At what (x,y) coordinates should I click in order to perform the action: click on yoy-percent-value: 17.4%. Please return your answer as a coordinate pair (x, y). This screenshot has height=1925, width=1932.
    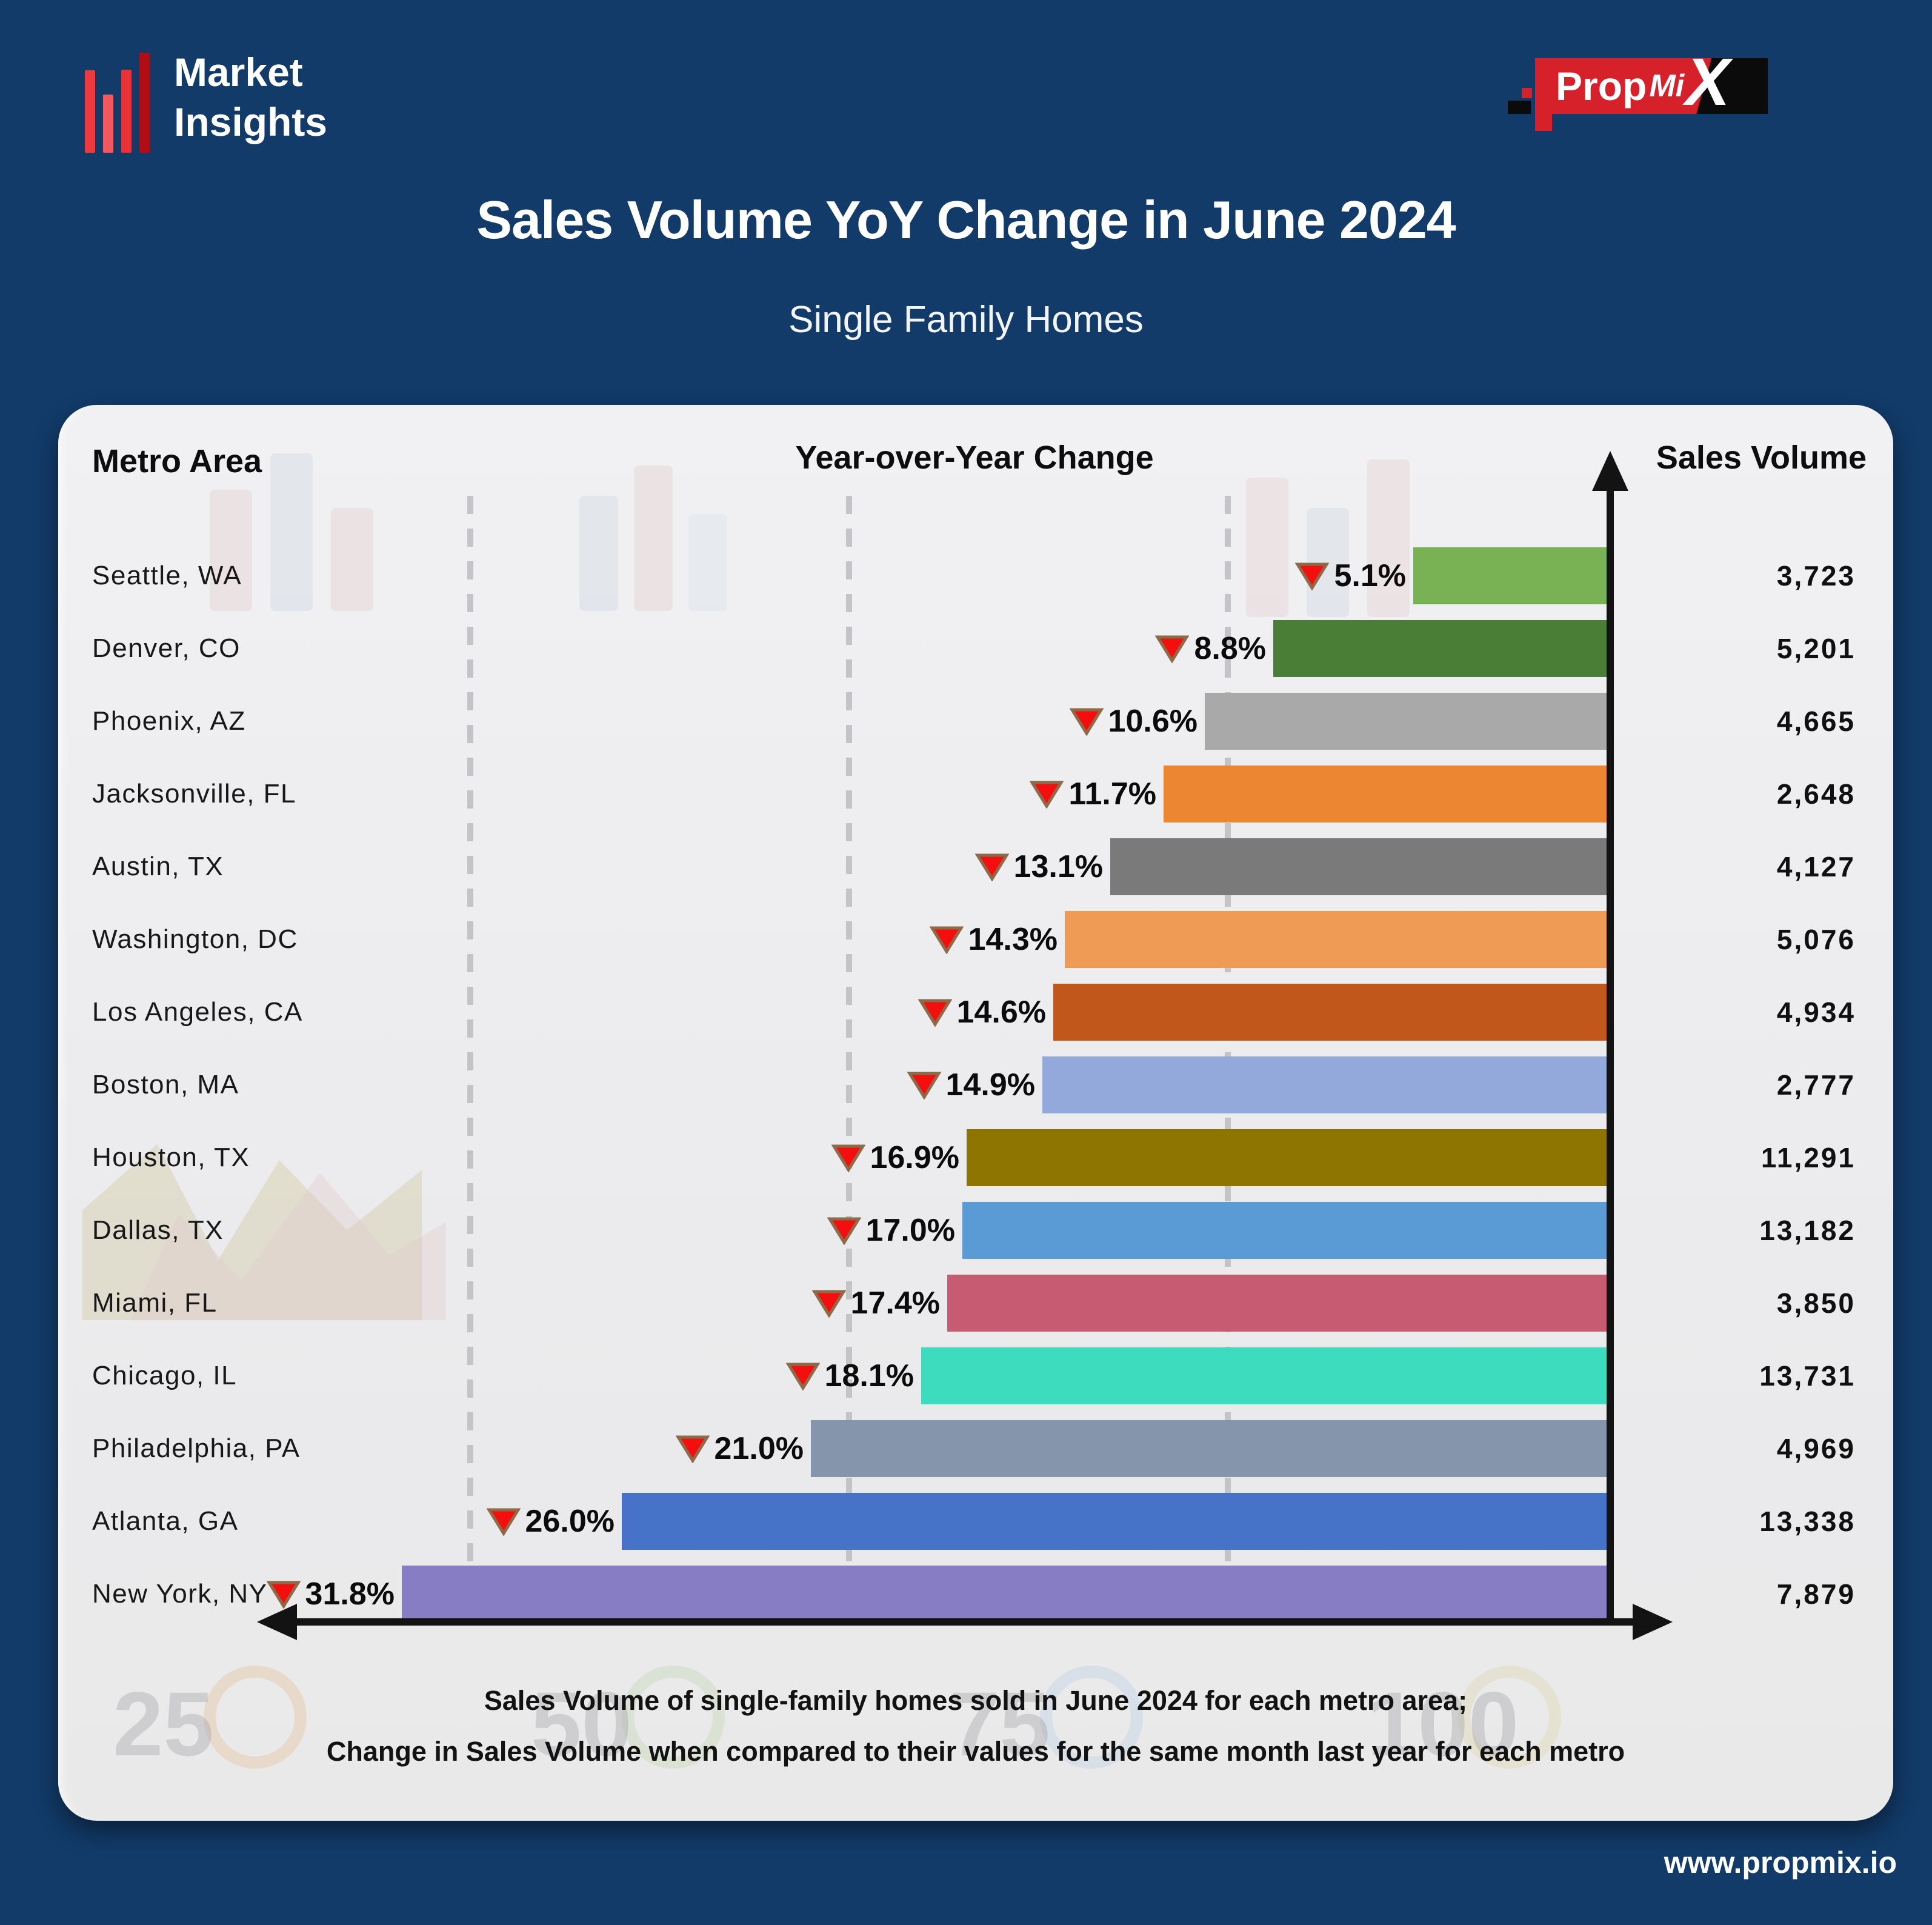
    Looking at the image, I should click on (895, 1303).